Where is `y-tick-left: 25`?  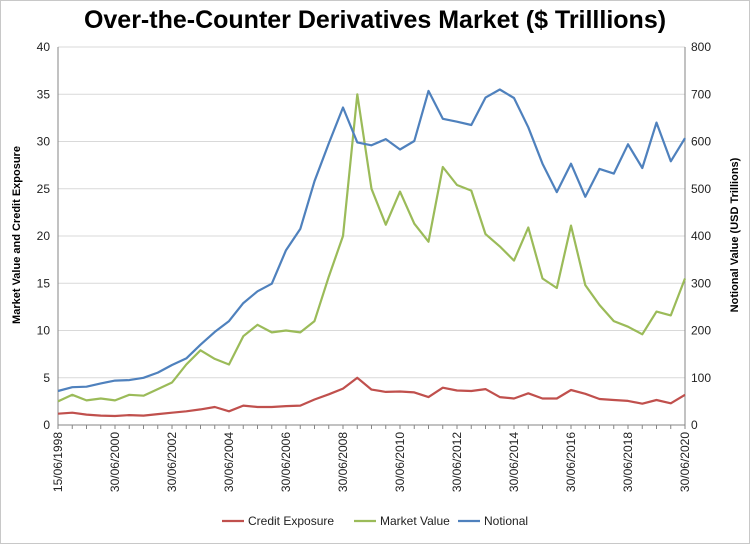 y-tick-left: 25 is located at coordinates (44, 189).